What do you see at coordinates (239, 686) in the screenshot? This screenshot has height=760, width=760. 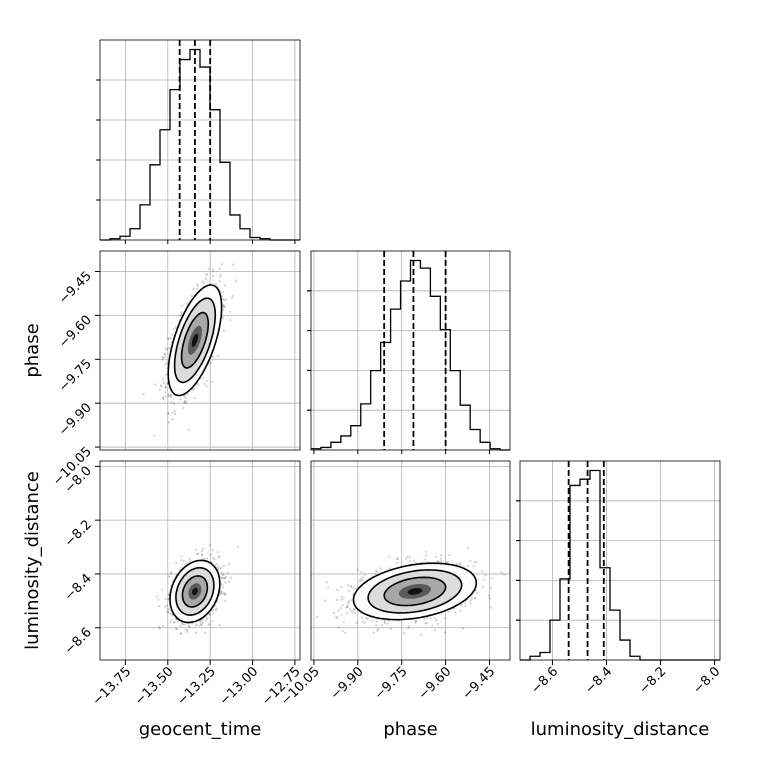 I see `x-tick-label: −13.00` at bounding box center [239, 686].